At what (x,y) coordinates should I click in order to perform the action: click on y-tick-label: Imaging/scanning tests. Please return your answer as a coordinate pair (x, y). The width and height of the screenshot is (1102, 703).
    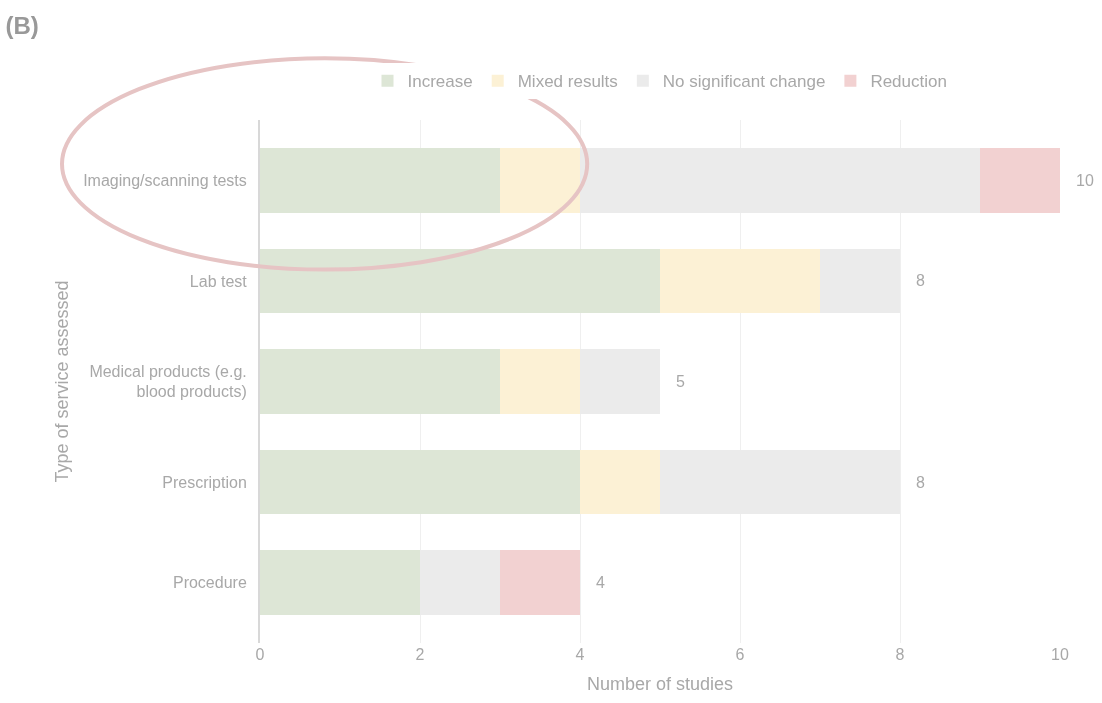
    Looking at the image, I should click on (165, 180).